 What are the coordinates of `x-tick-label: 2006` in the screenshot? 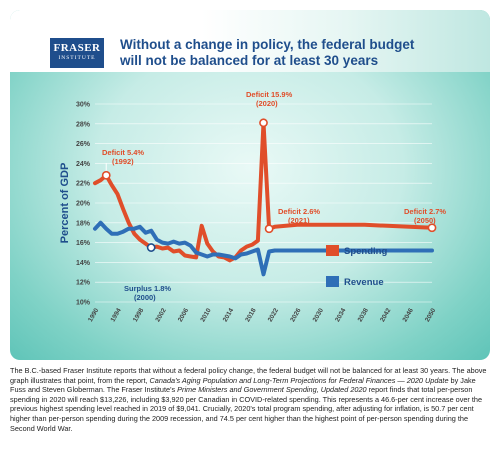 It's located at (183, 315).